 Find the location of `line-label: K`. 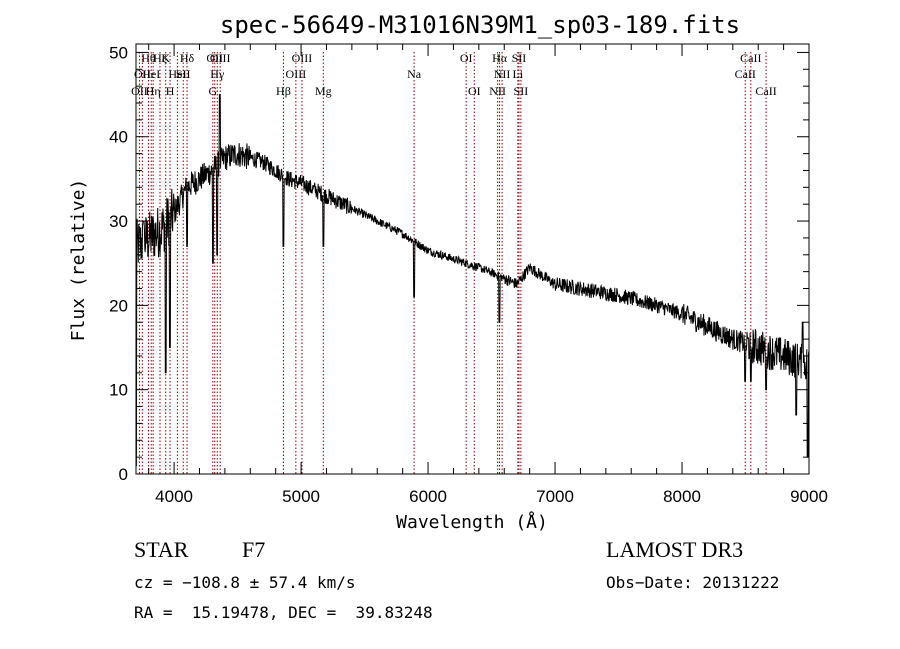

line-label: K is located at coordinates (165, 58).